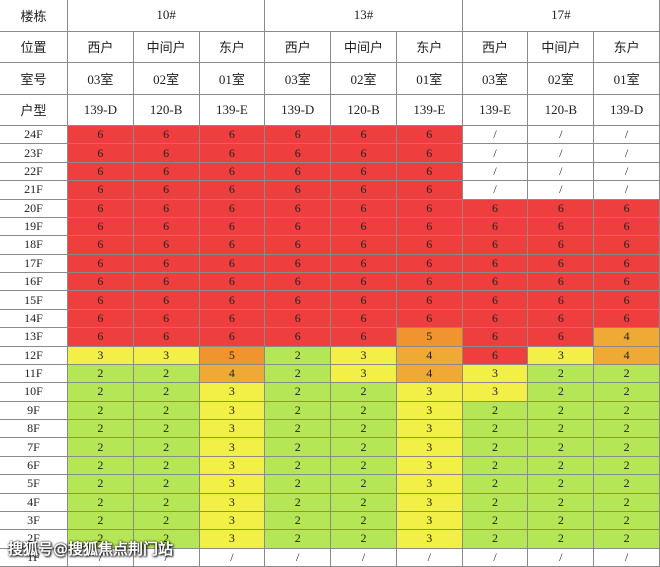 This screenshot has height=567, width=660. What do you see at coordinates (34, 172) in the screenshot?
I see `floor-label: 22F` at bounding box center [34, 172].